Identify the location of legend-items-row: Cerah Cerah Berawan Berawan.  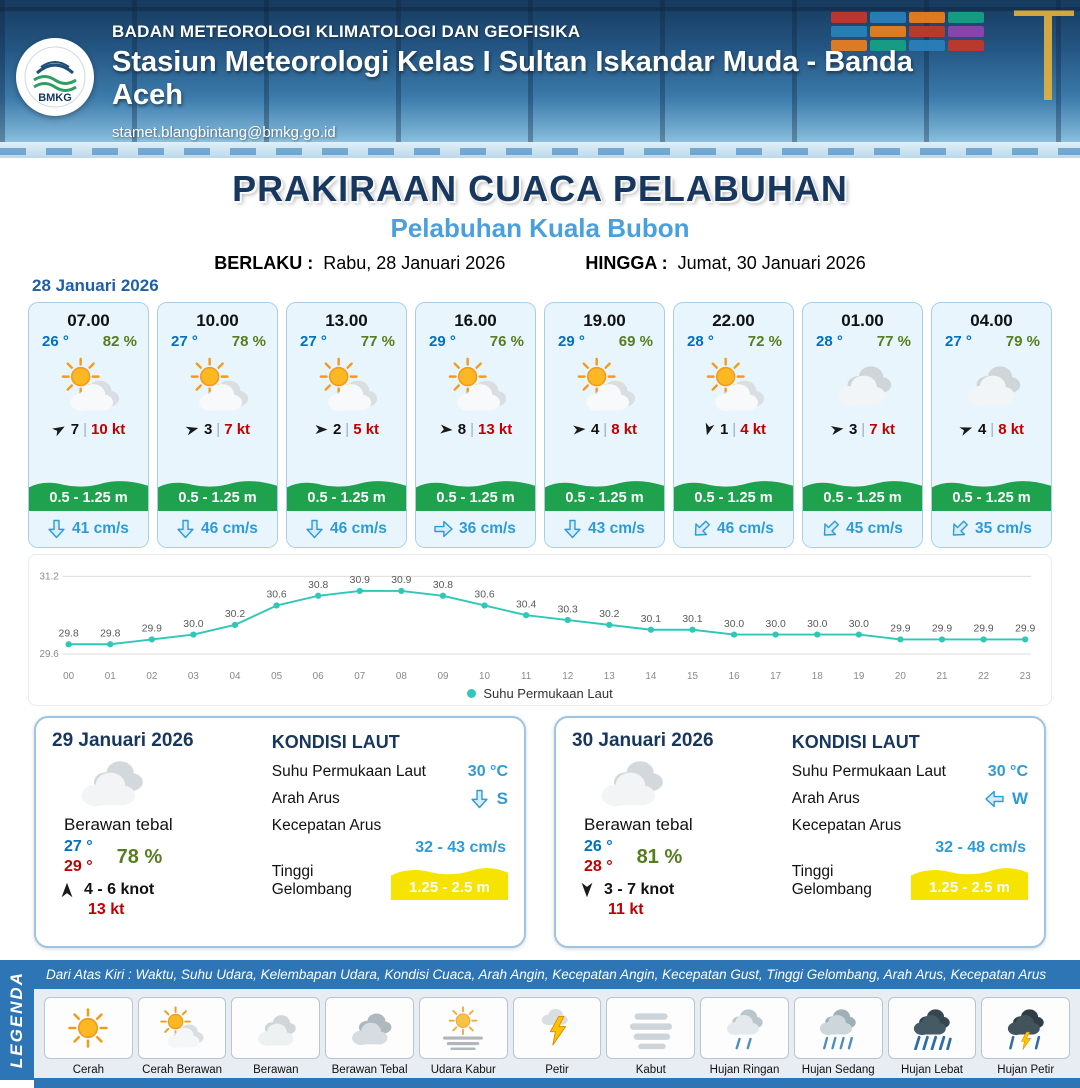
(557, 1033).